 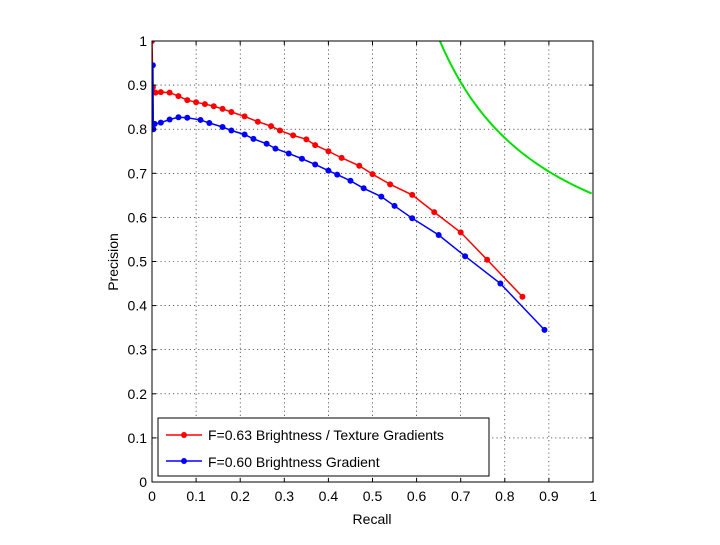 I want to click on y-tick-label: 0.5, so click(x=138, y=262).